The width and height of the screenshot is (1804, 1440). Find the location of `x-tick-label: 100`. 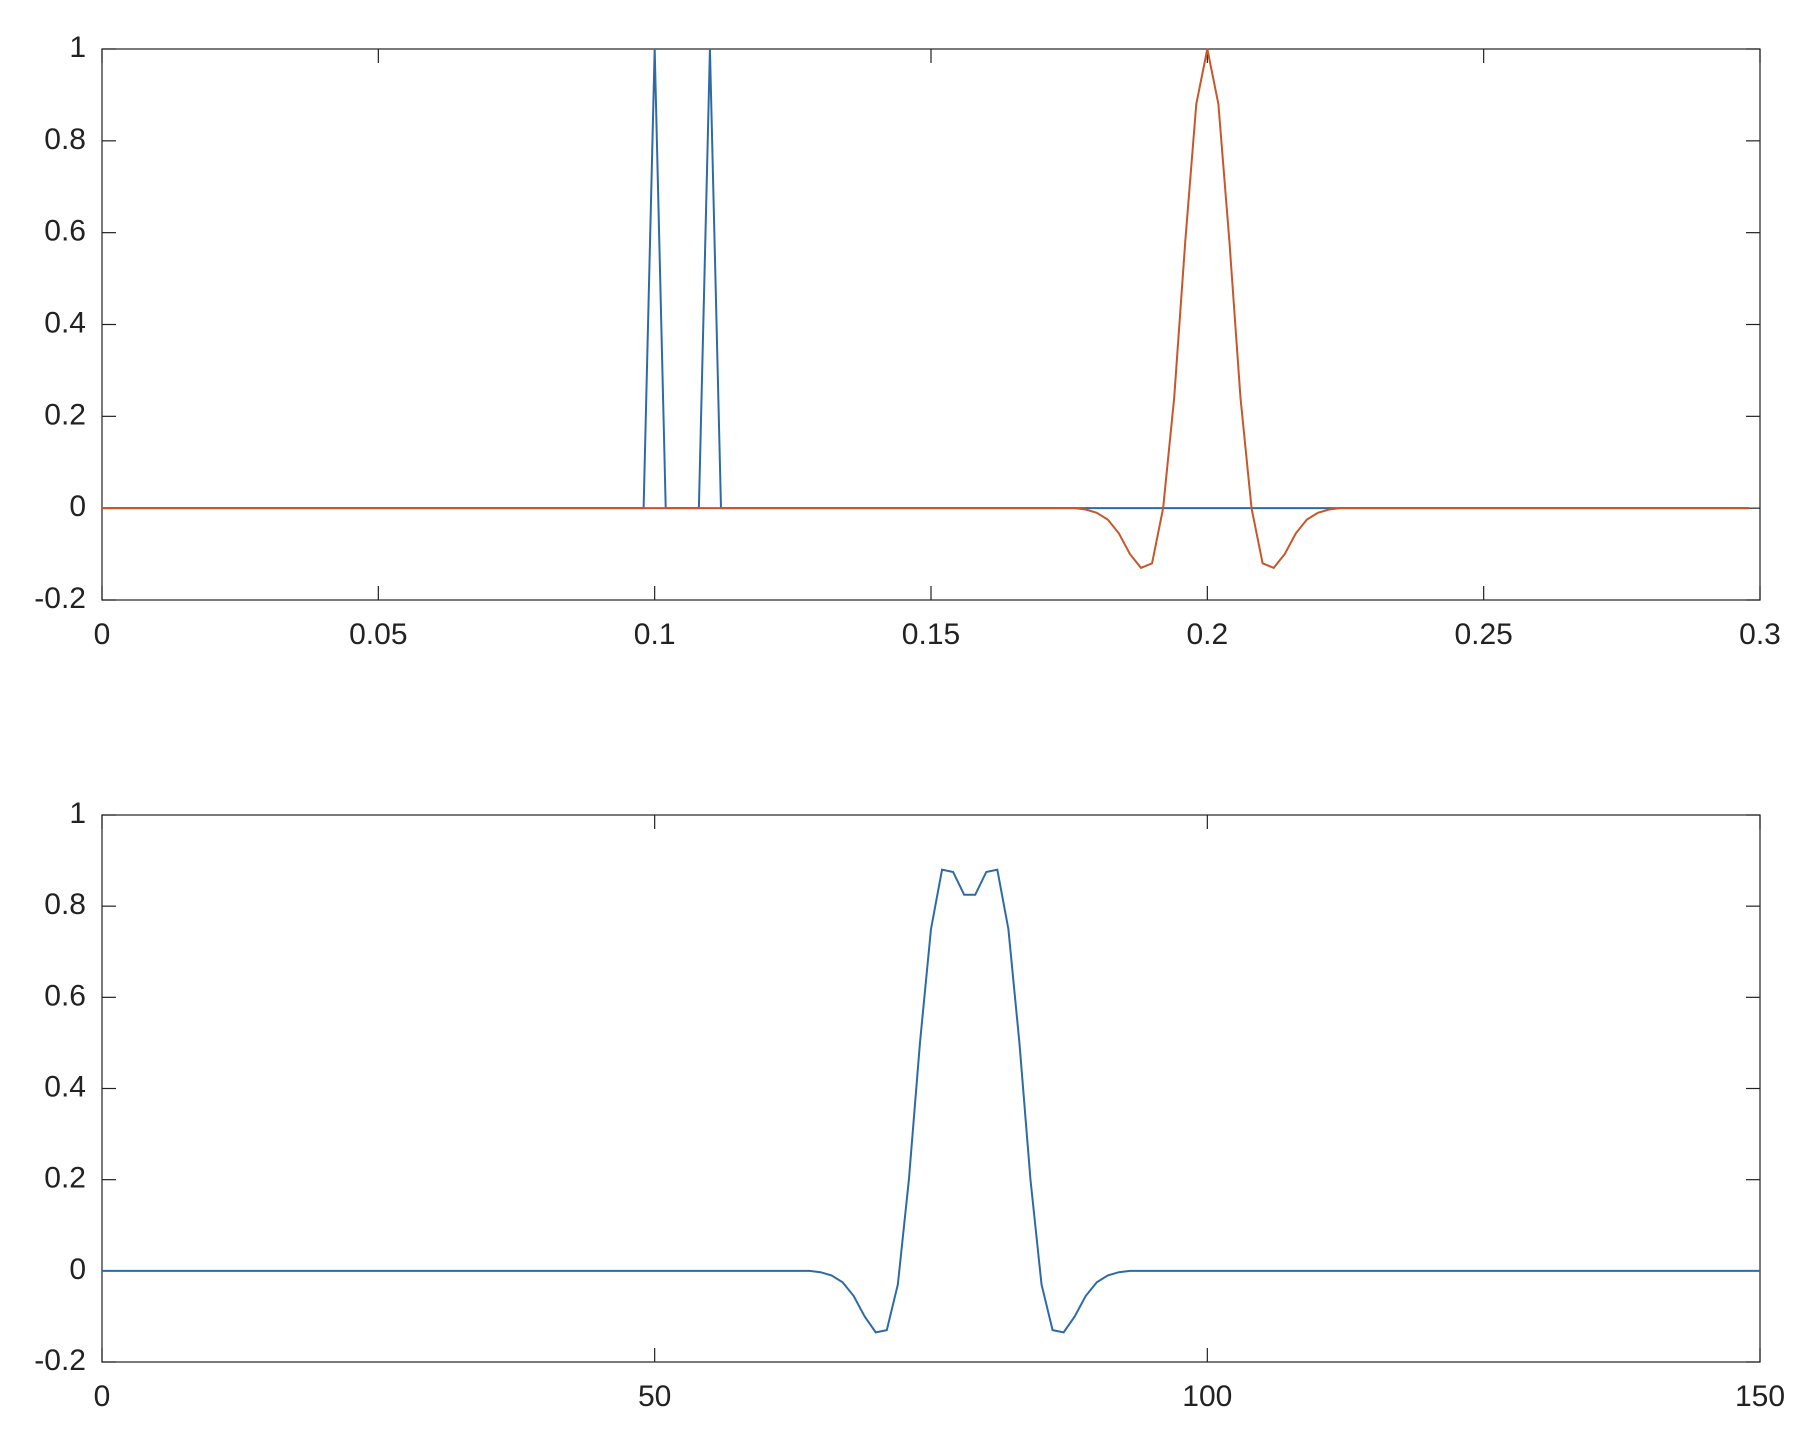

x-tick-label: 100 is located at coordinates (1207, 1396).